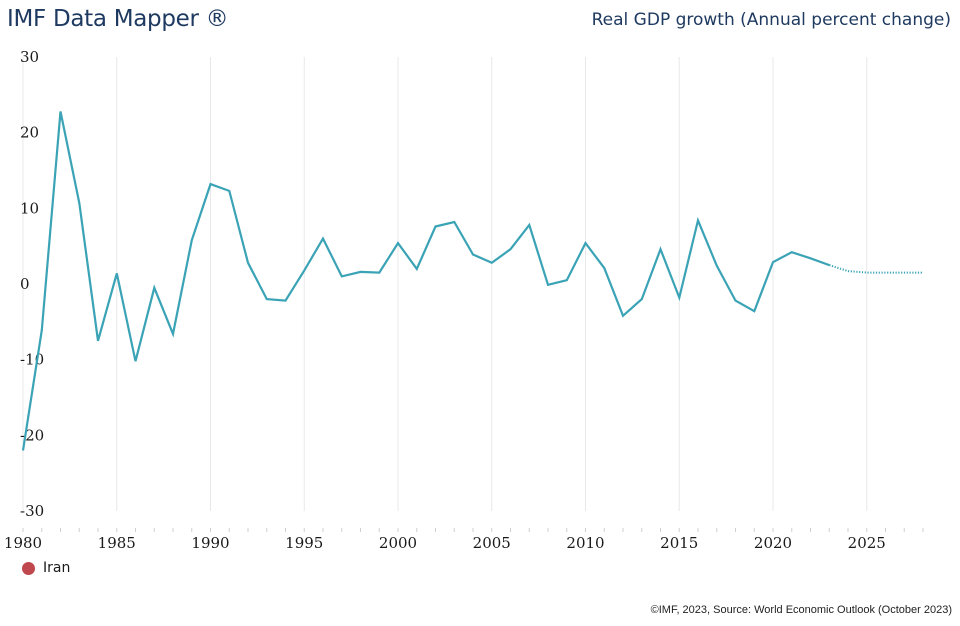 The width and height of the screenshot is (960, 626). Describe the element at coordinates (417, 269) in the screenshot. I see `data-point-2001` at that location.